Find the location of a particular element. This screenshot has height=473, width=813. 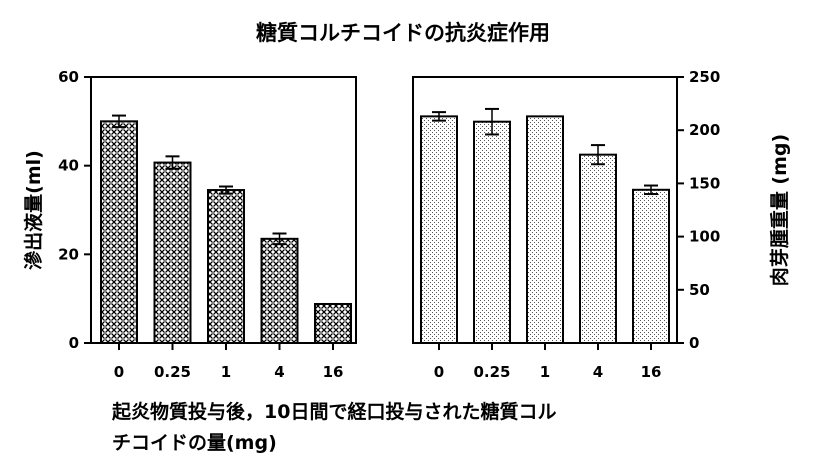

y-tick-label: 200 is located at coordinates (704, 130).